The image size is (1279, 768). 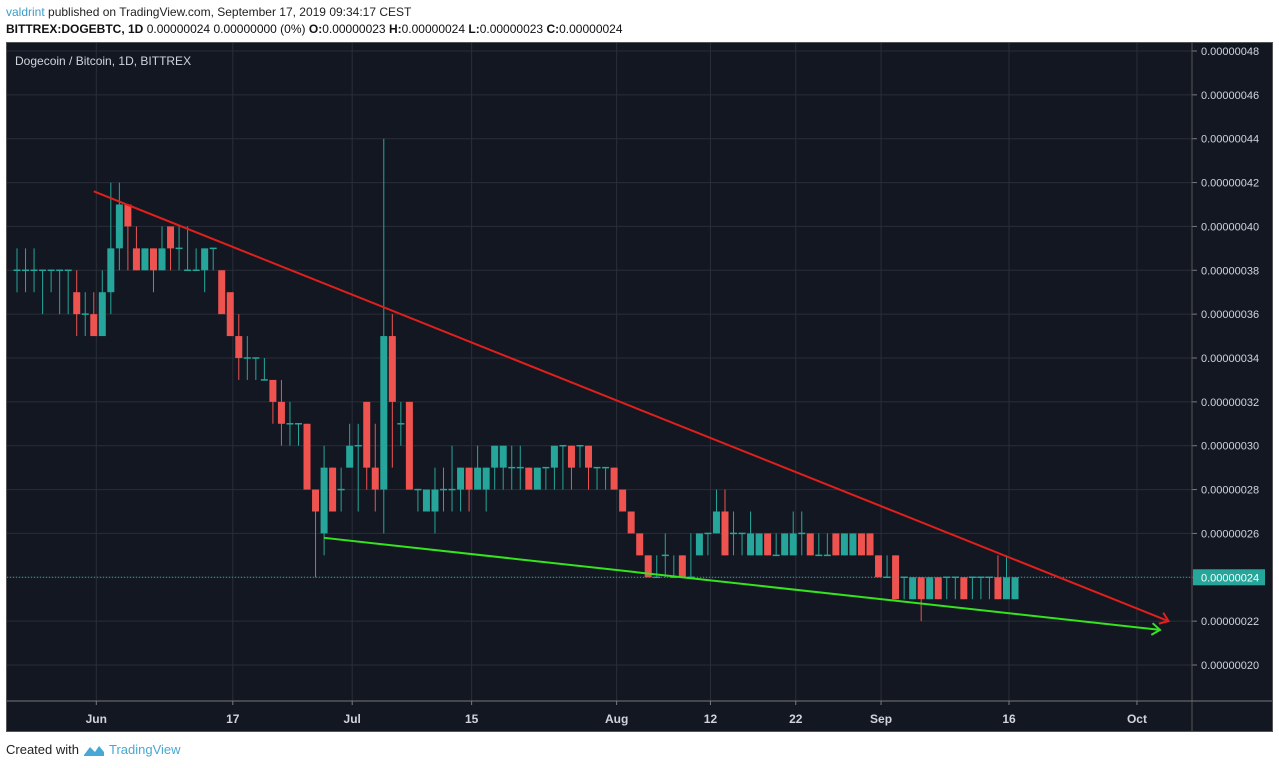 I want to click on close-label: C:, so click(x=553, y=29).